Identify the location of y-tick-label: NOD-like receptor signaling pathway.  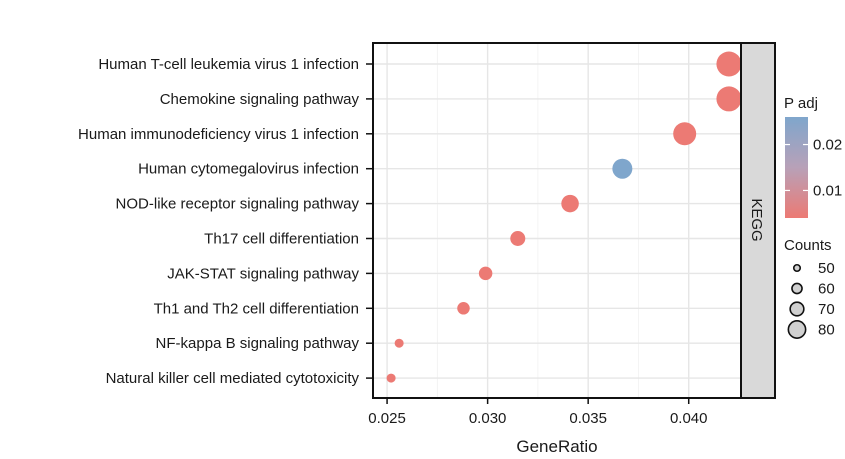
(238, 204).